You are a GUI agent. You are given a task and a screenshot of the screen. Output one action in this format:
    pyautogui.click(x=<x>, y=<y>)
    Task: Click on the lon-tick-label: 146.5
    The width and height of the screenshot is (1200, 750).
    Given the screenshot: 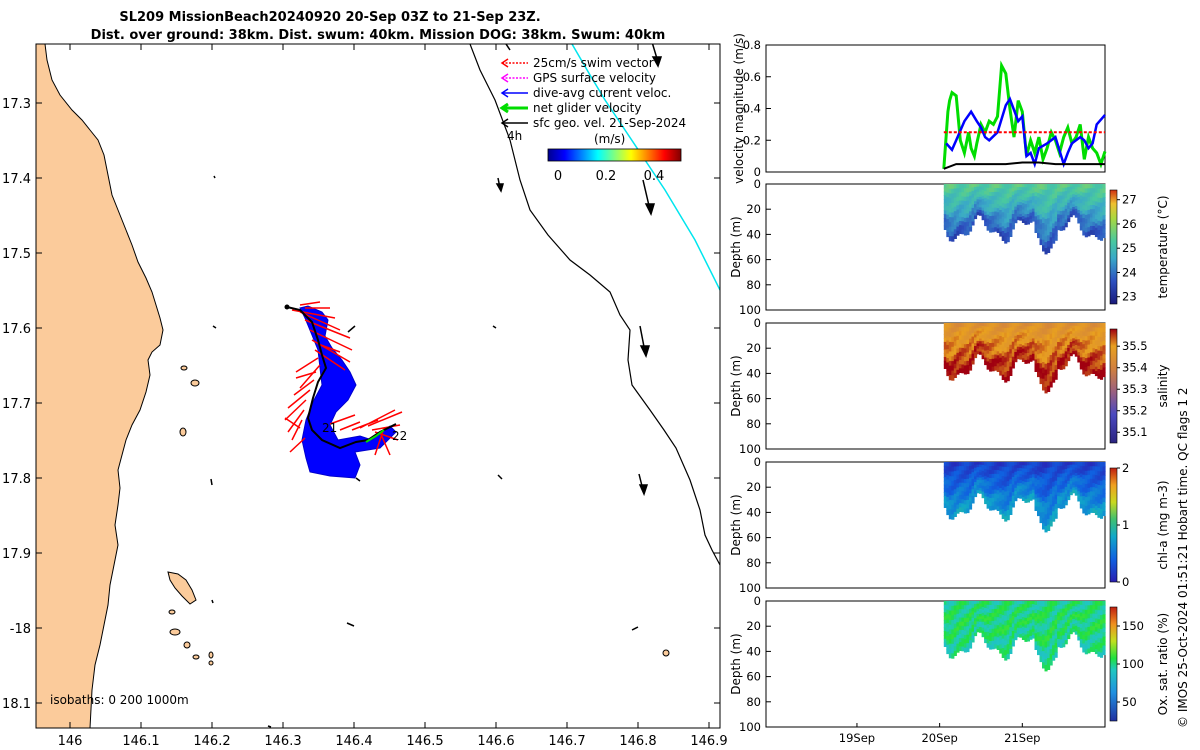 What is the action you would take?
    pyautogui.click(x=424, y=741)
    